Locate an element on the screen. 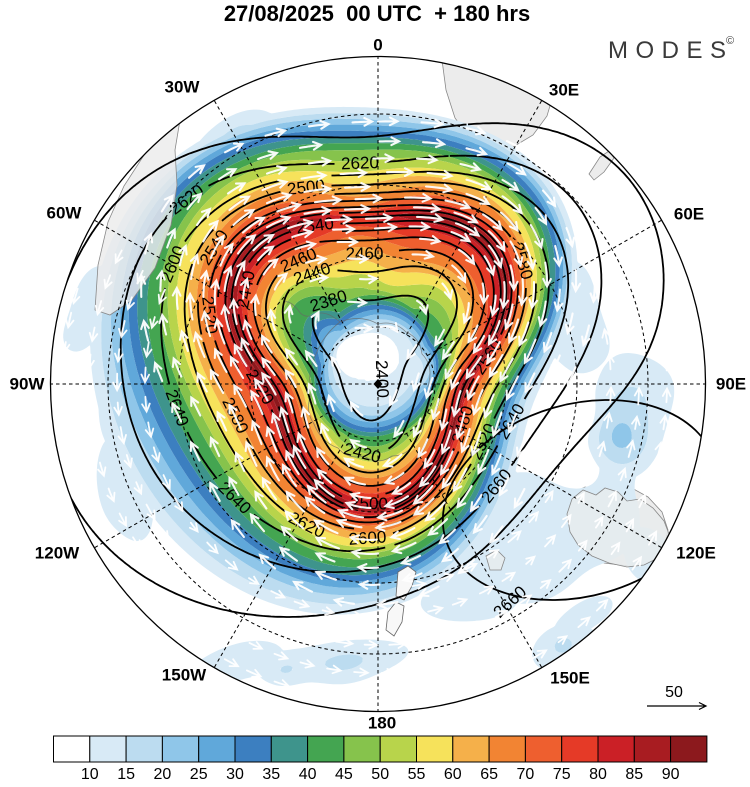 The image size is (750, 787). svg-text: 2620 is located at coordinates (360, 163).